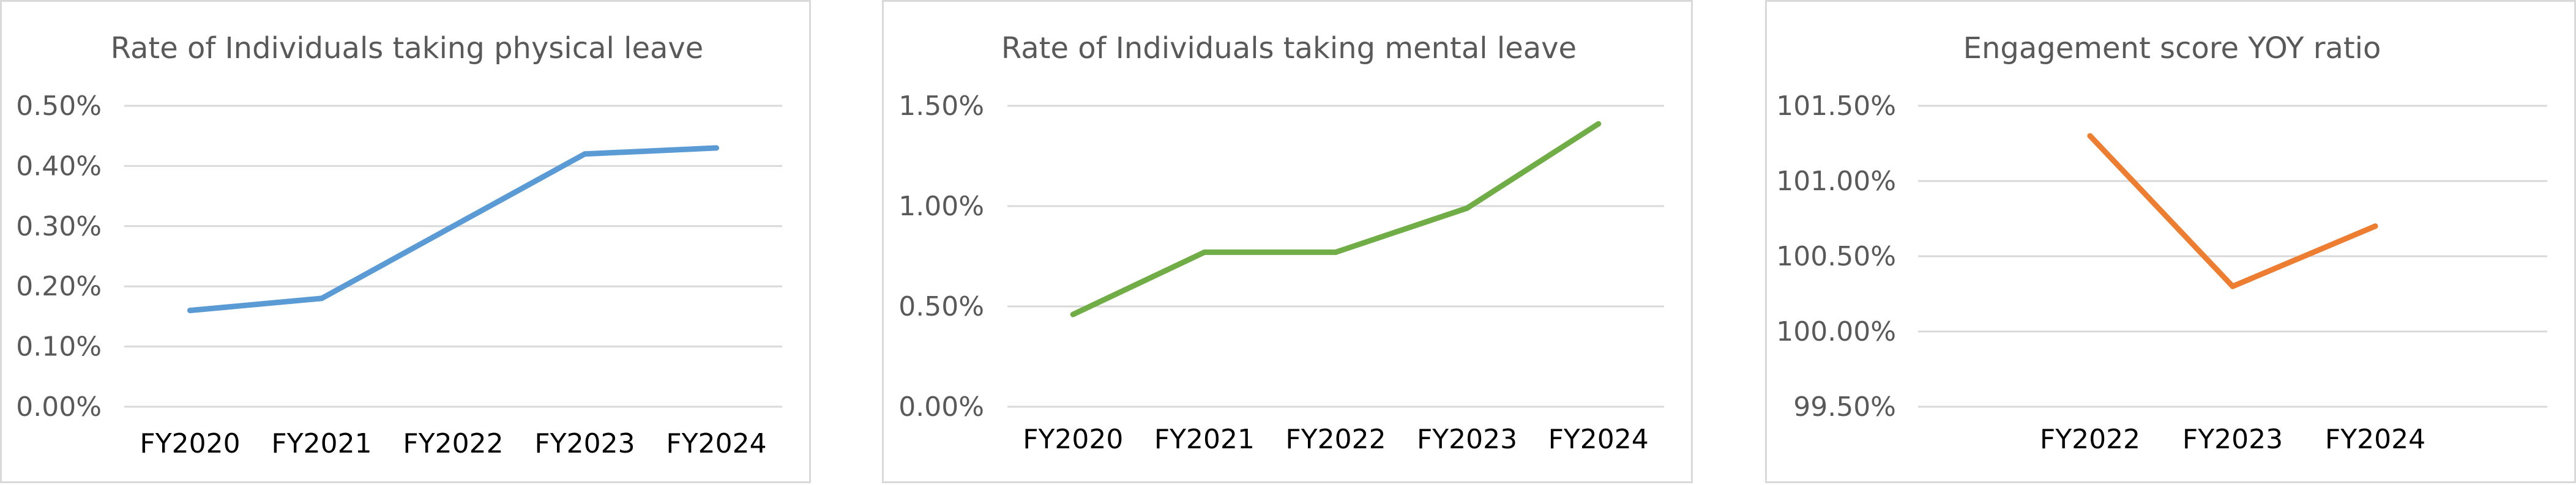  What do you see at coordinates (941, 206) in the screenshot?
I see `y-tick-label: 1.00%` at bounding box center [941, 206].